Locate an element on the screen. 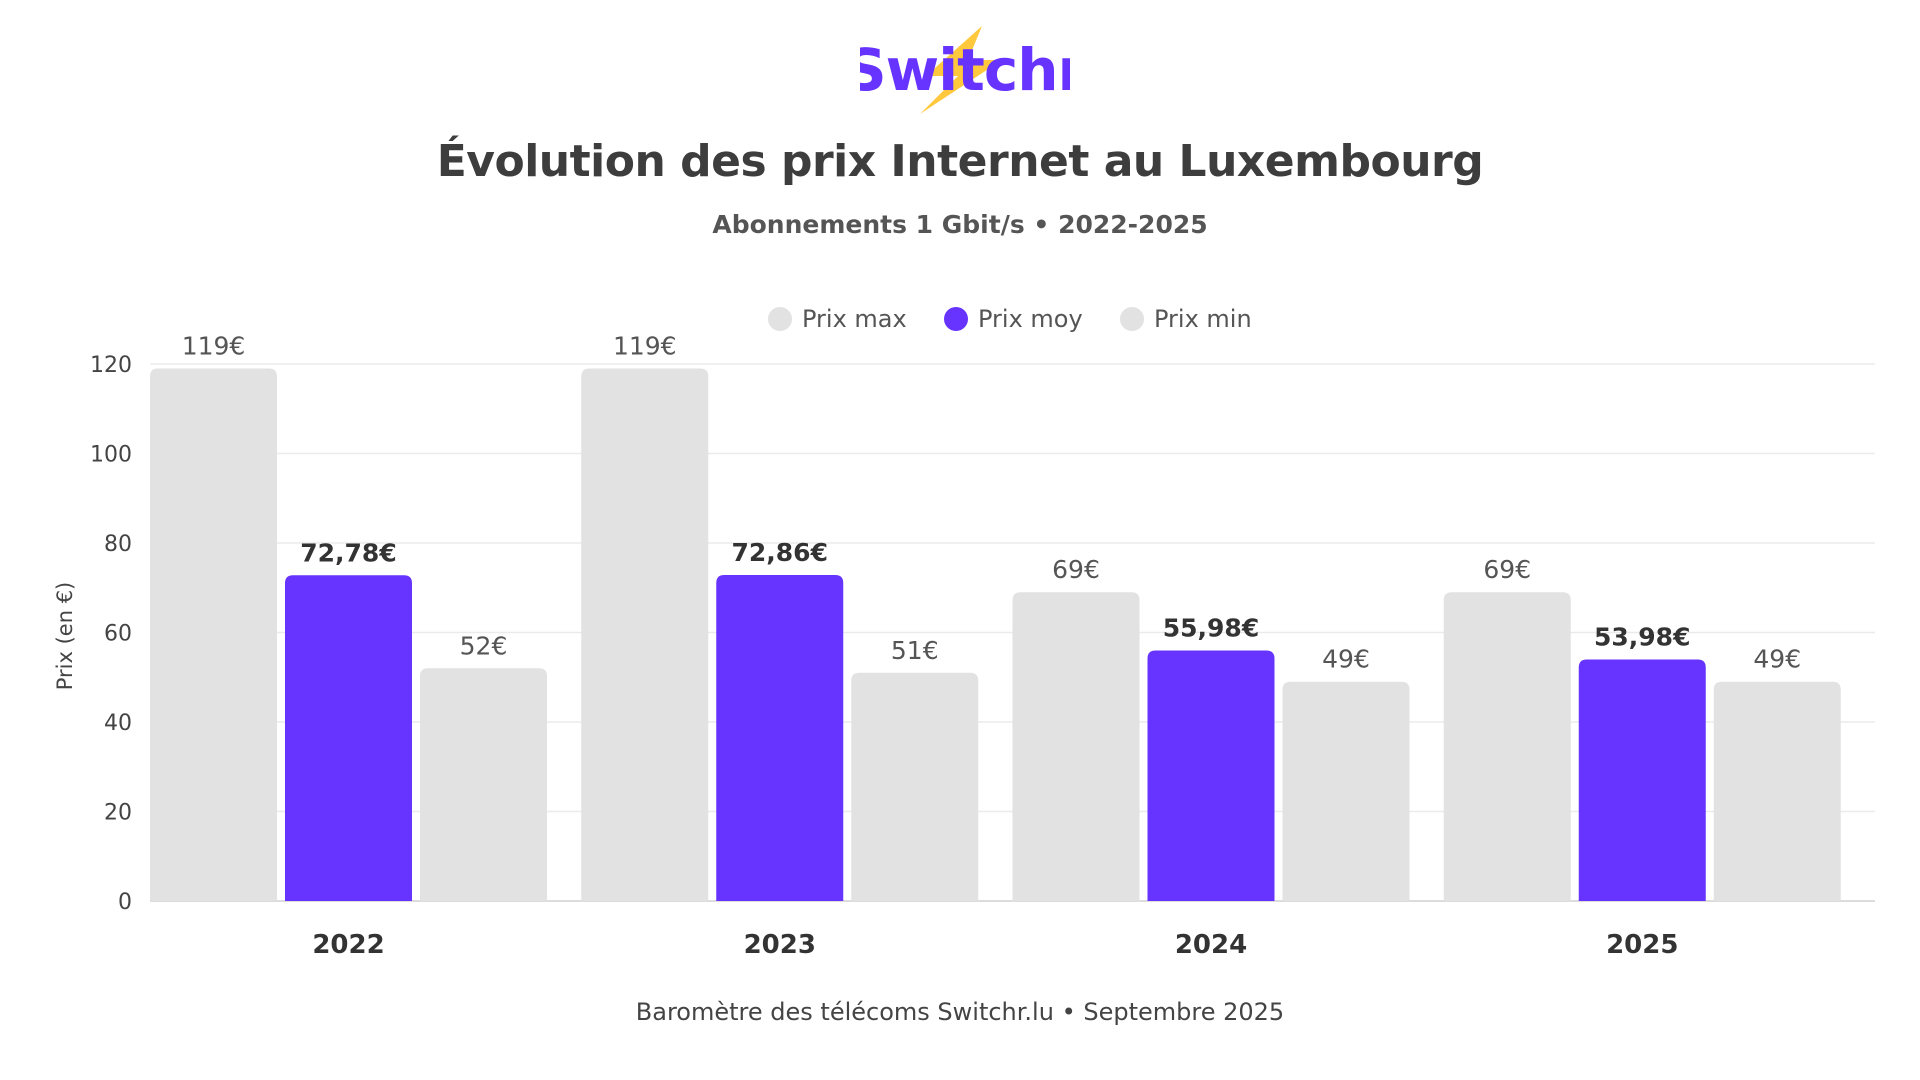  y-tick-label: 20 is located at coordinates (118, 813).